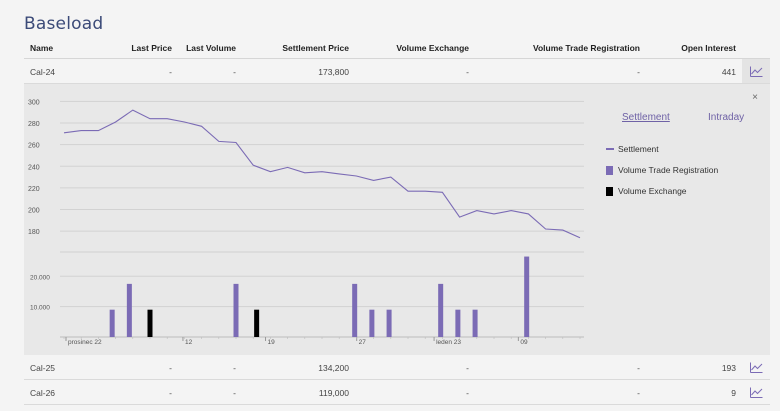 This screenshot has width=780, height=411. What do you see at coordinates (151, 48) in the screenshot?
I see `header-last-price: Last Price` at bounding box center [151, 48].